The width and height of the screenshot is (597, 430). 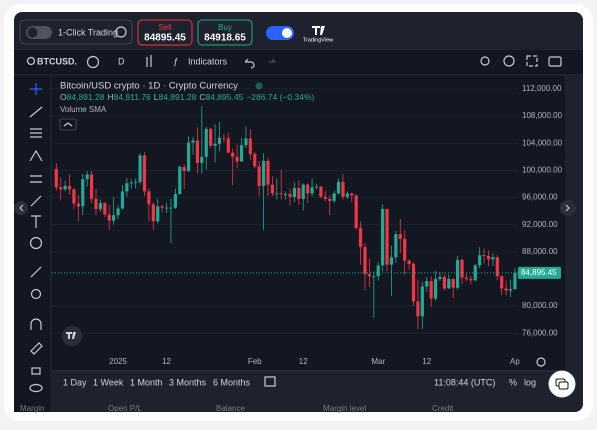 I want to click on y-tick-label: 80,000.00, so click(x=540, y=305).